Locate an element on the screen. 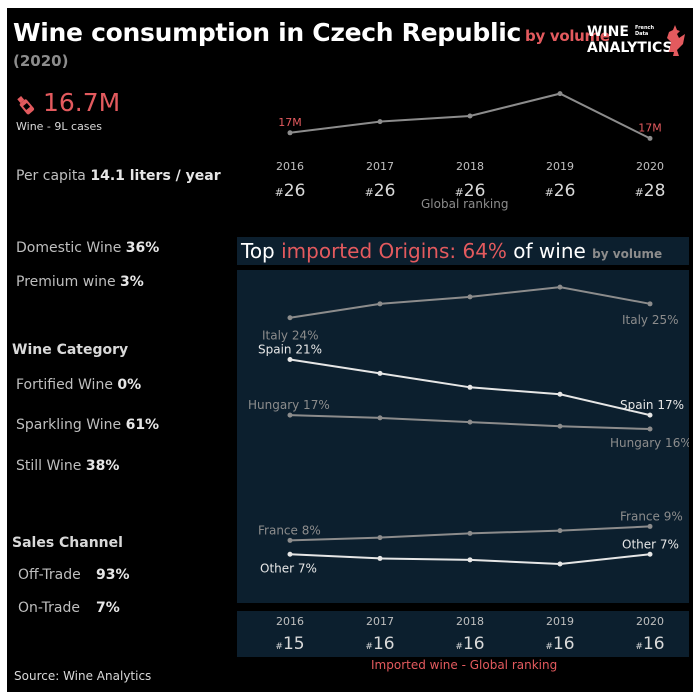 Image resolution: width=700 pixels, height=700 pixels. label-italy-last: Italy 25% is located at coordinates (650, 320).